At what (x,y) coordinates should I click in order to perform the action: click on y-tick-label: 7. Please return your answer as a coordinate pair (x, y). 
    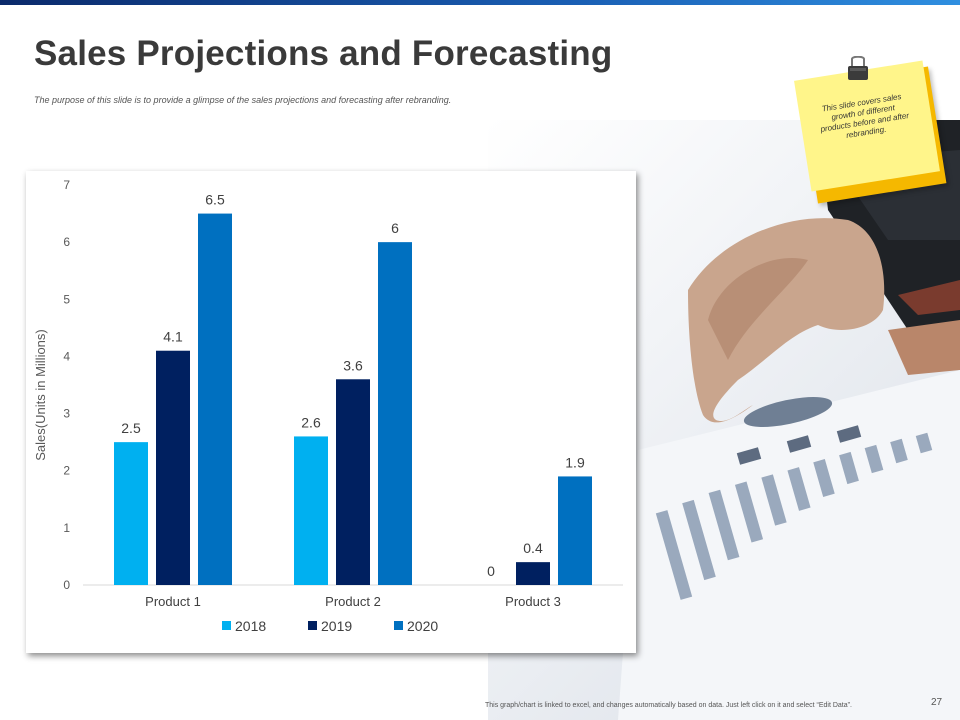
    Looking at the image, I should click on (66, 185).